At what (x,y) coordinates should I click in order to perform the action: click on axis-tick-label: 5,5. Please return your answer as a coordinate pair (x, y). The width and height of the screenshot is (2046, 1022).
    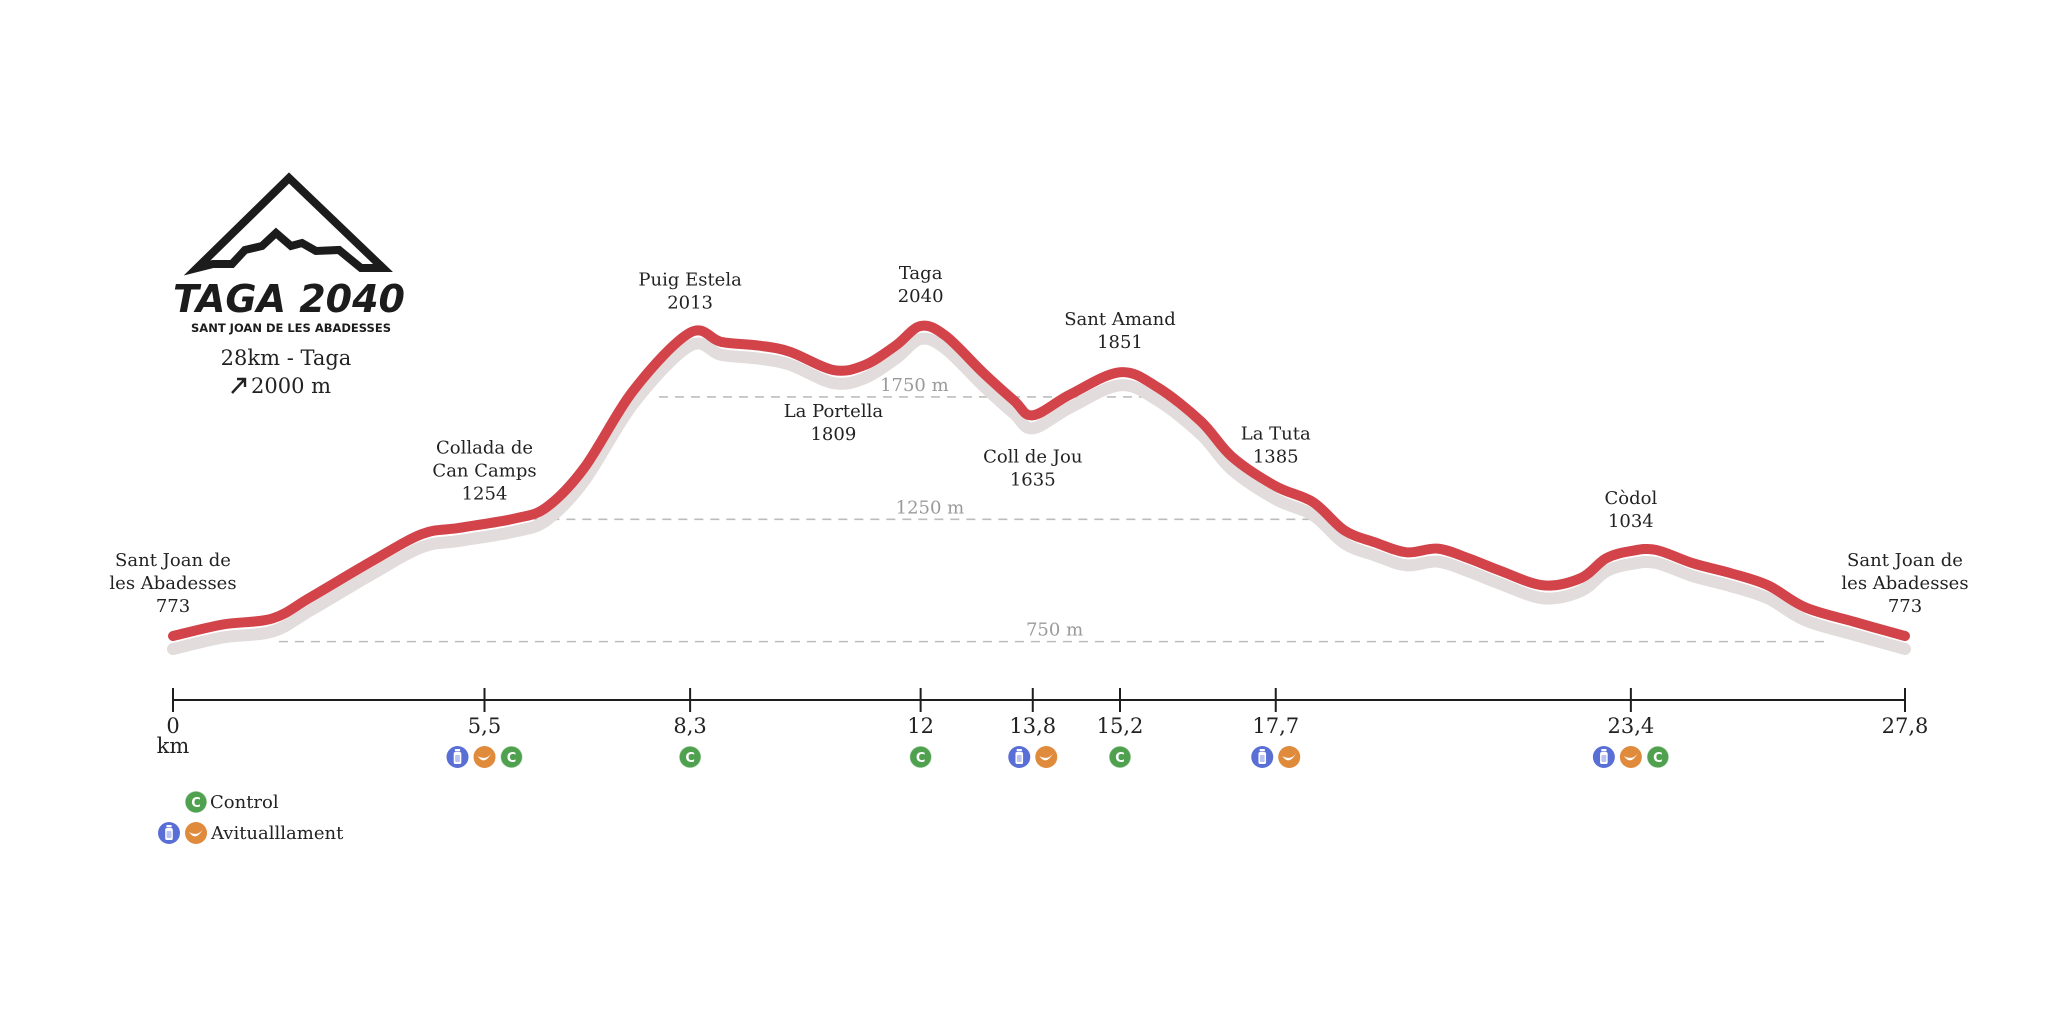
    Looking at the image, I should click on (484, 726).